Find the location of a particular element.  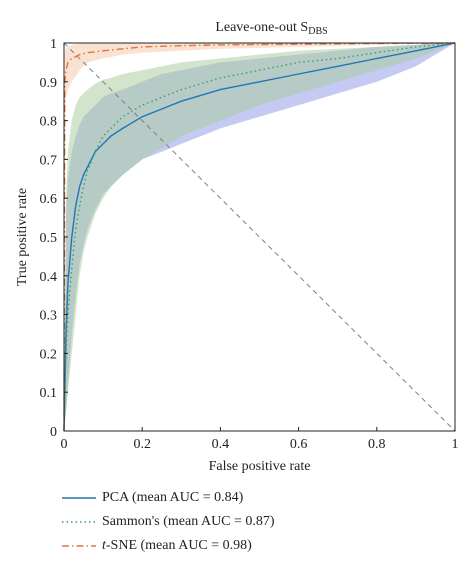

legend-item-tsne: t-SNE (mean AUC = 0.98) is located at coordinates (252, 546).